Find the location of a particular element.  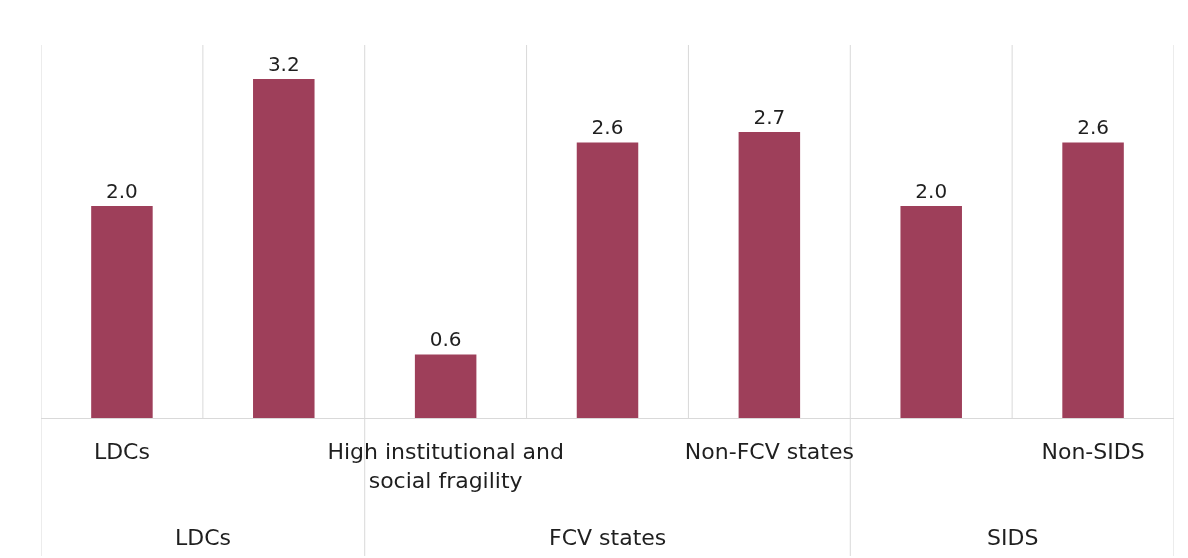

text: LDCs is located at coordinates (203, 537).